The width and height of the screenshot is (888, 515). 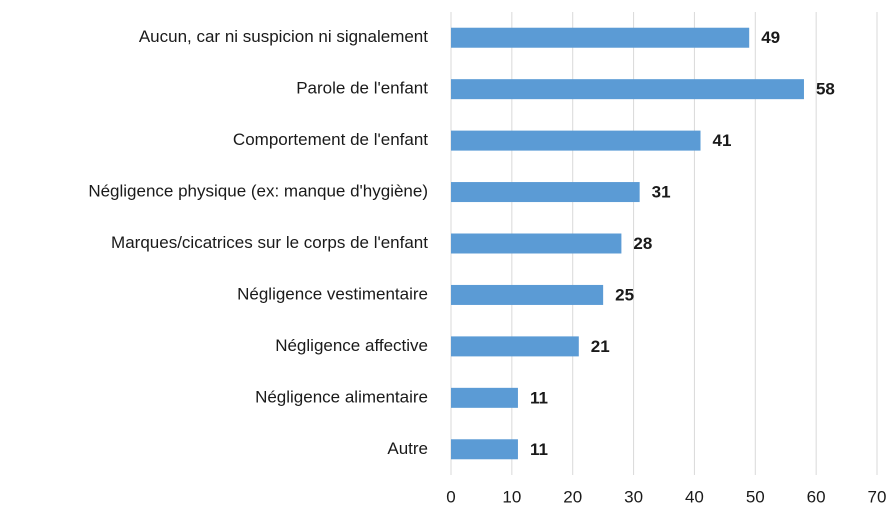 I want to click on value-label: 41, so click(x=722, y=140).